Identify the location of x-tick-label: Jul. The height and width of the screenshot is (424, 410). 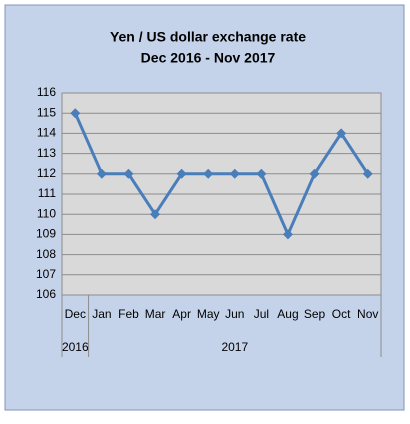
(261, 314).